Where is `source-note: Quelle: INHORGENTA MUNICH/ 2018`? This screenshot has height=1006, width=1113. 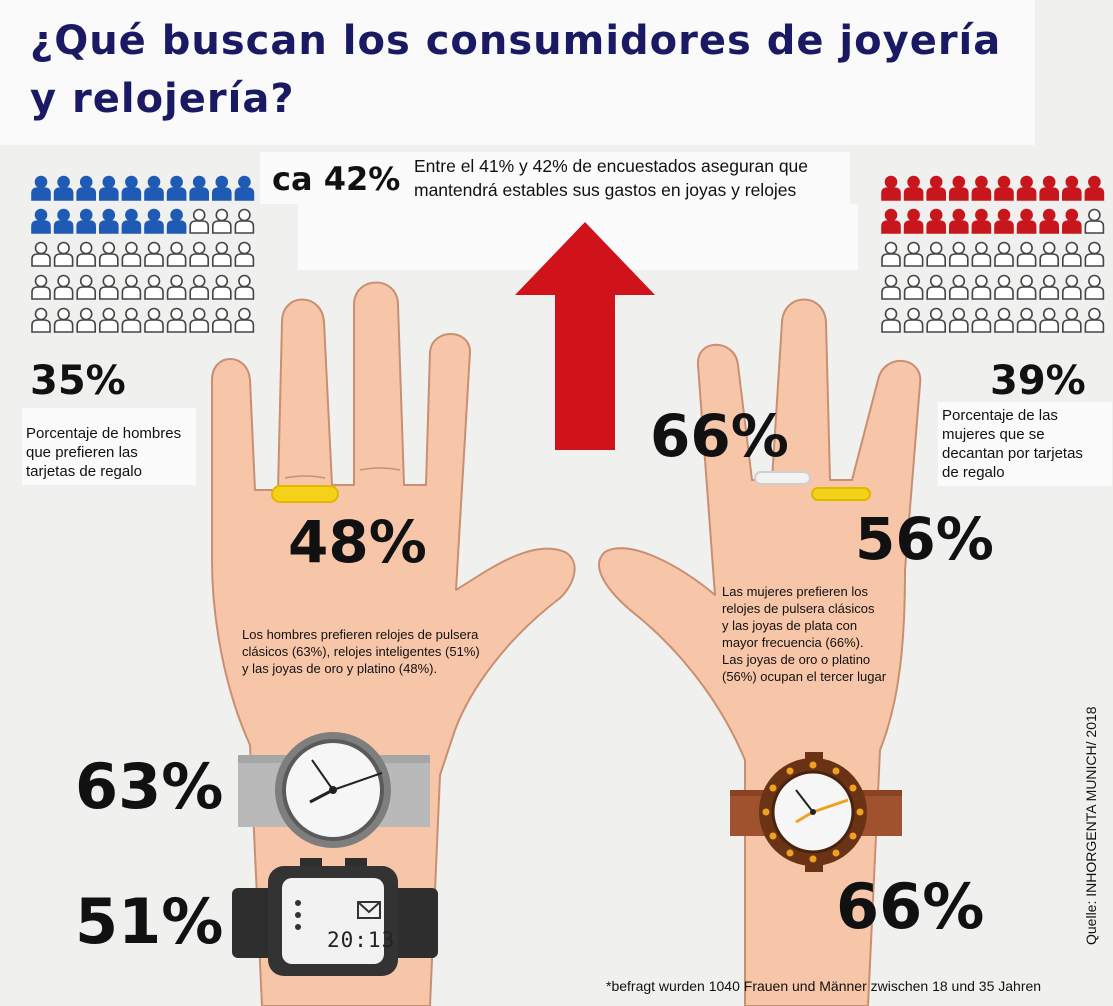 source-note: Quelle: INHORGENTA MUNICH/ 2018 is located at coordinates (1091, 825).